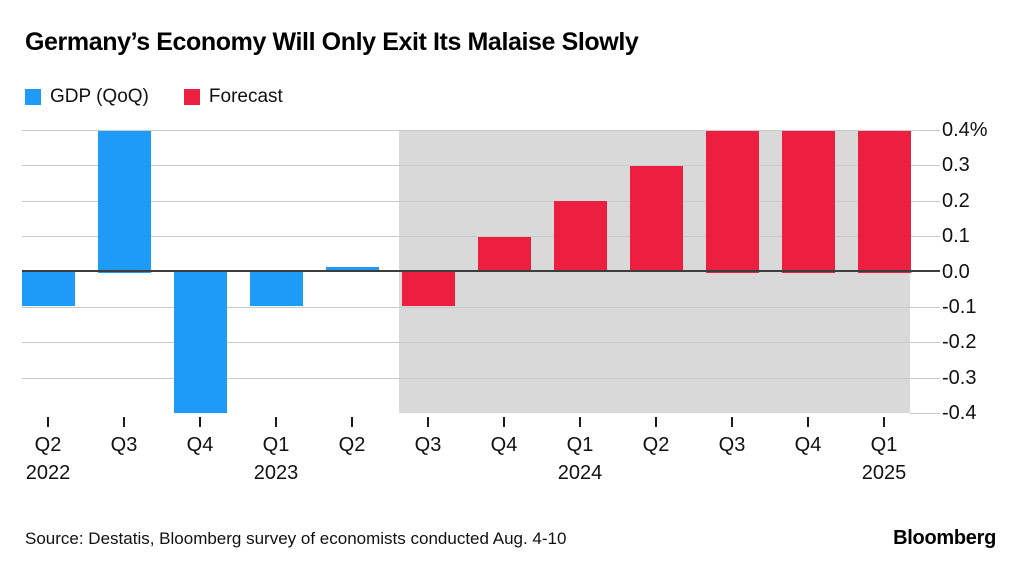 The width and height of the screenshot is (1024, 575). I want to click on y-axis-label--0.1: -0.1, so click(959, 307).